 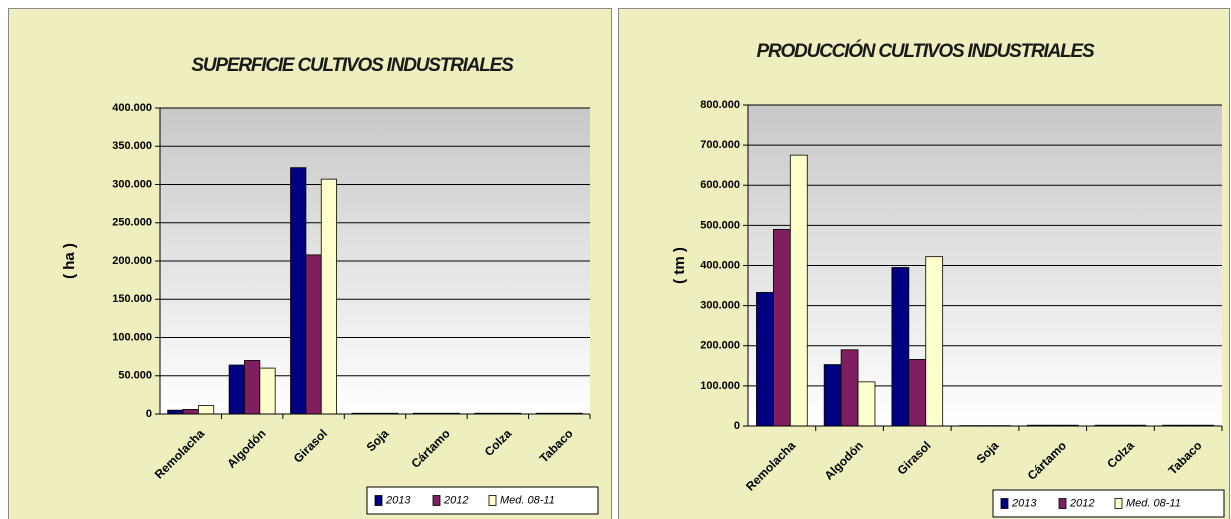 What do you see at coordinates (69, 261) in the screenshot?
I see `y-axis-label: ( ha )` at bounding box center [69, 261].